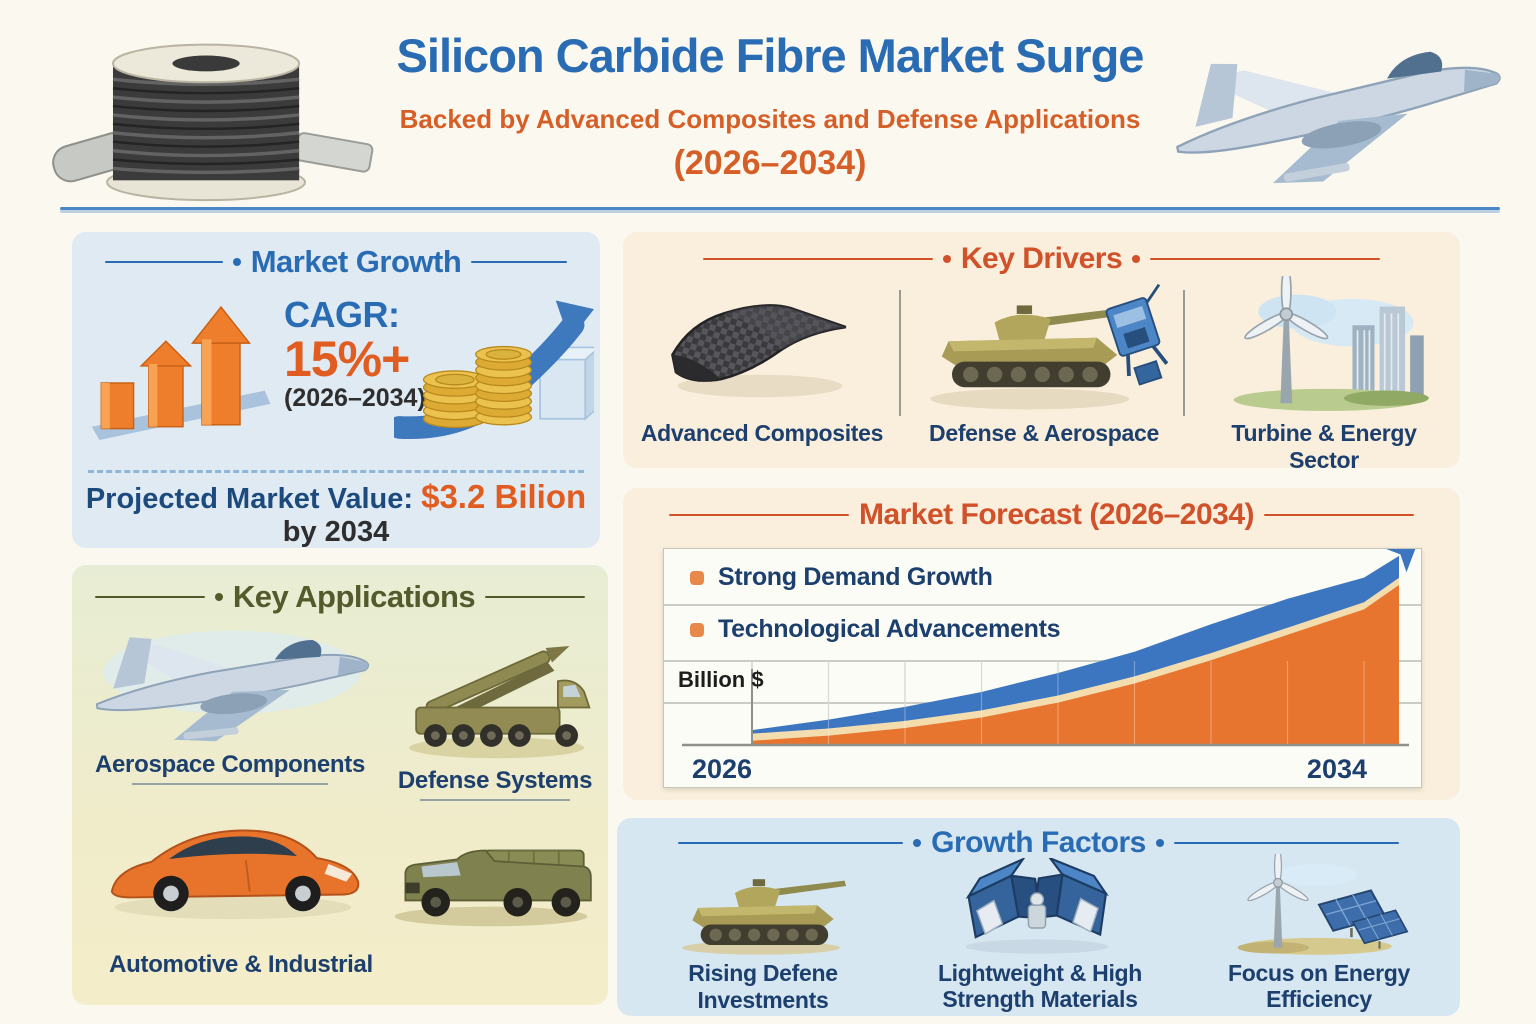  What do you see at coordinates (356, 261) in the screenshot?
I see `market-growth-title: Market Growth` at bounding box center [356, 261].